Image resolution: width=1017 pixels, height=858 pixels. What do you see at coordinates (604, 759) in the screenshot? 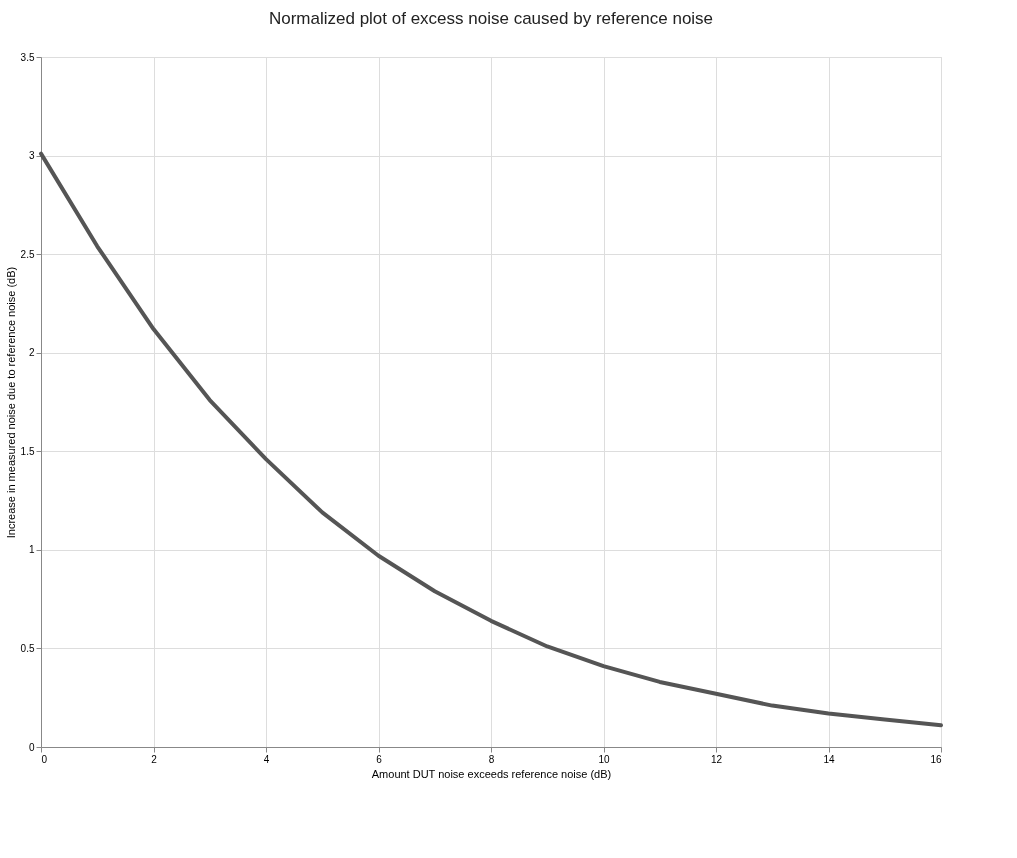
I see `x-tick-label: 10` at bounding box center [604, 759].